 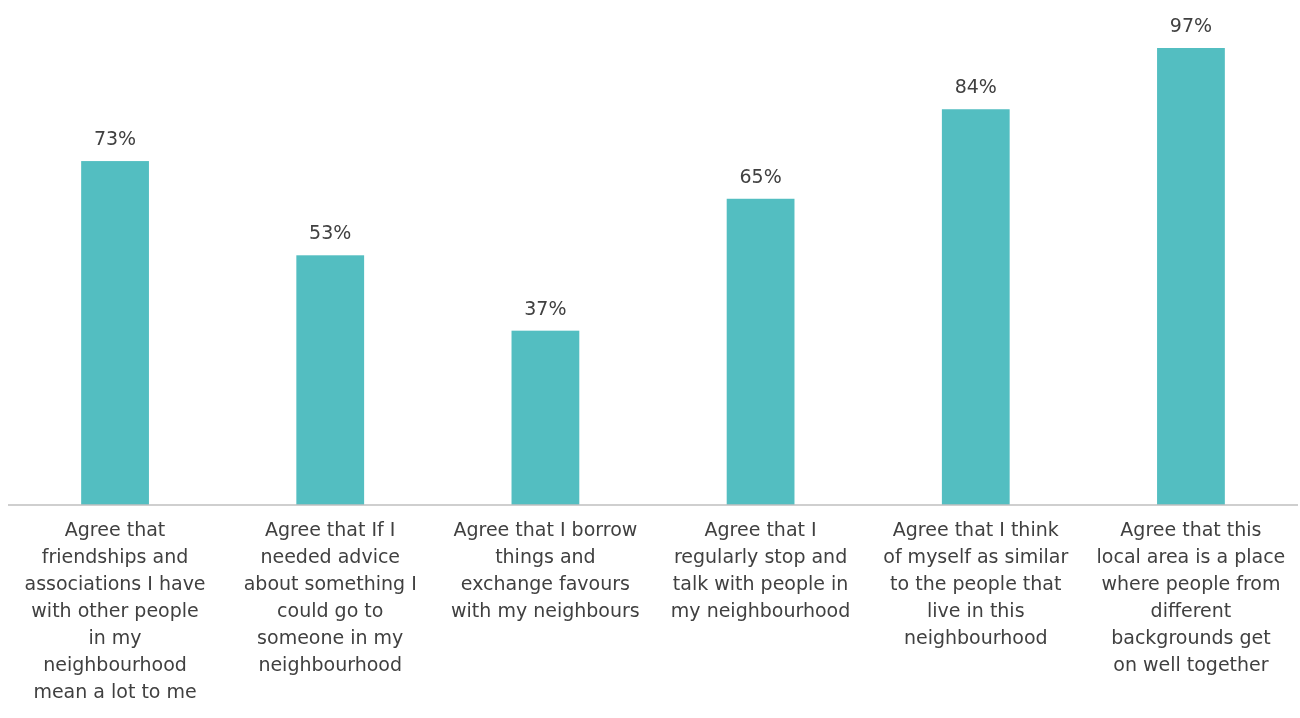 I want to click on x-tick-label: Agree that I regularly stop and talk with people in my neighbourhood, so click(x=760, y=569).